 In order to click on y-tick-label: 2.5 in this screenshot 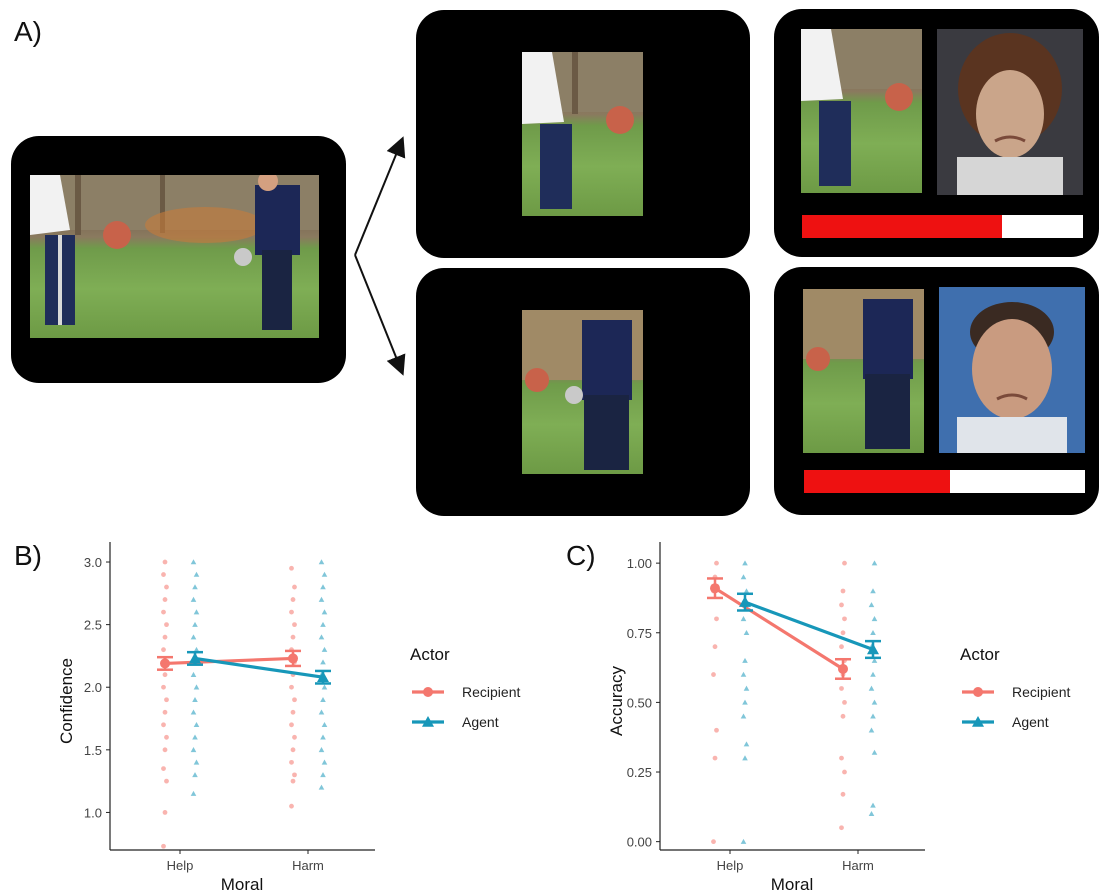, I will do `click(93, 625)`.